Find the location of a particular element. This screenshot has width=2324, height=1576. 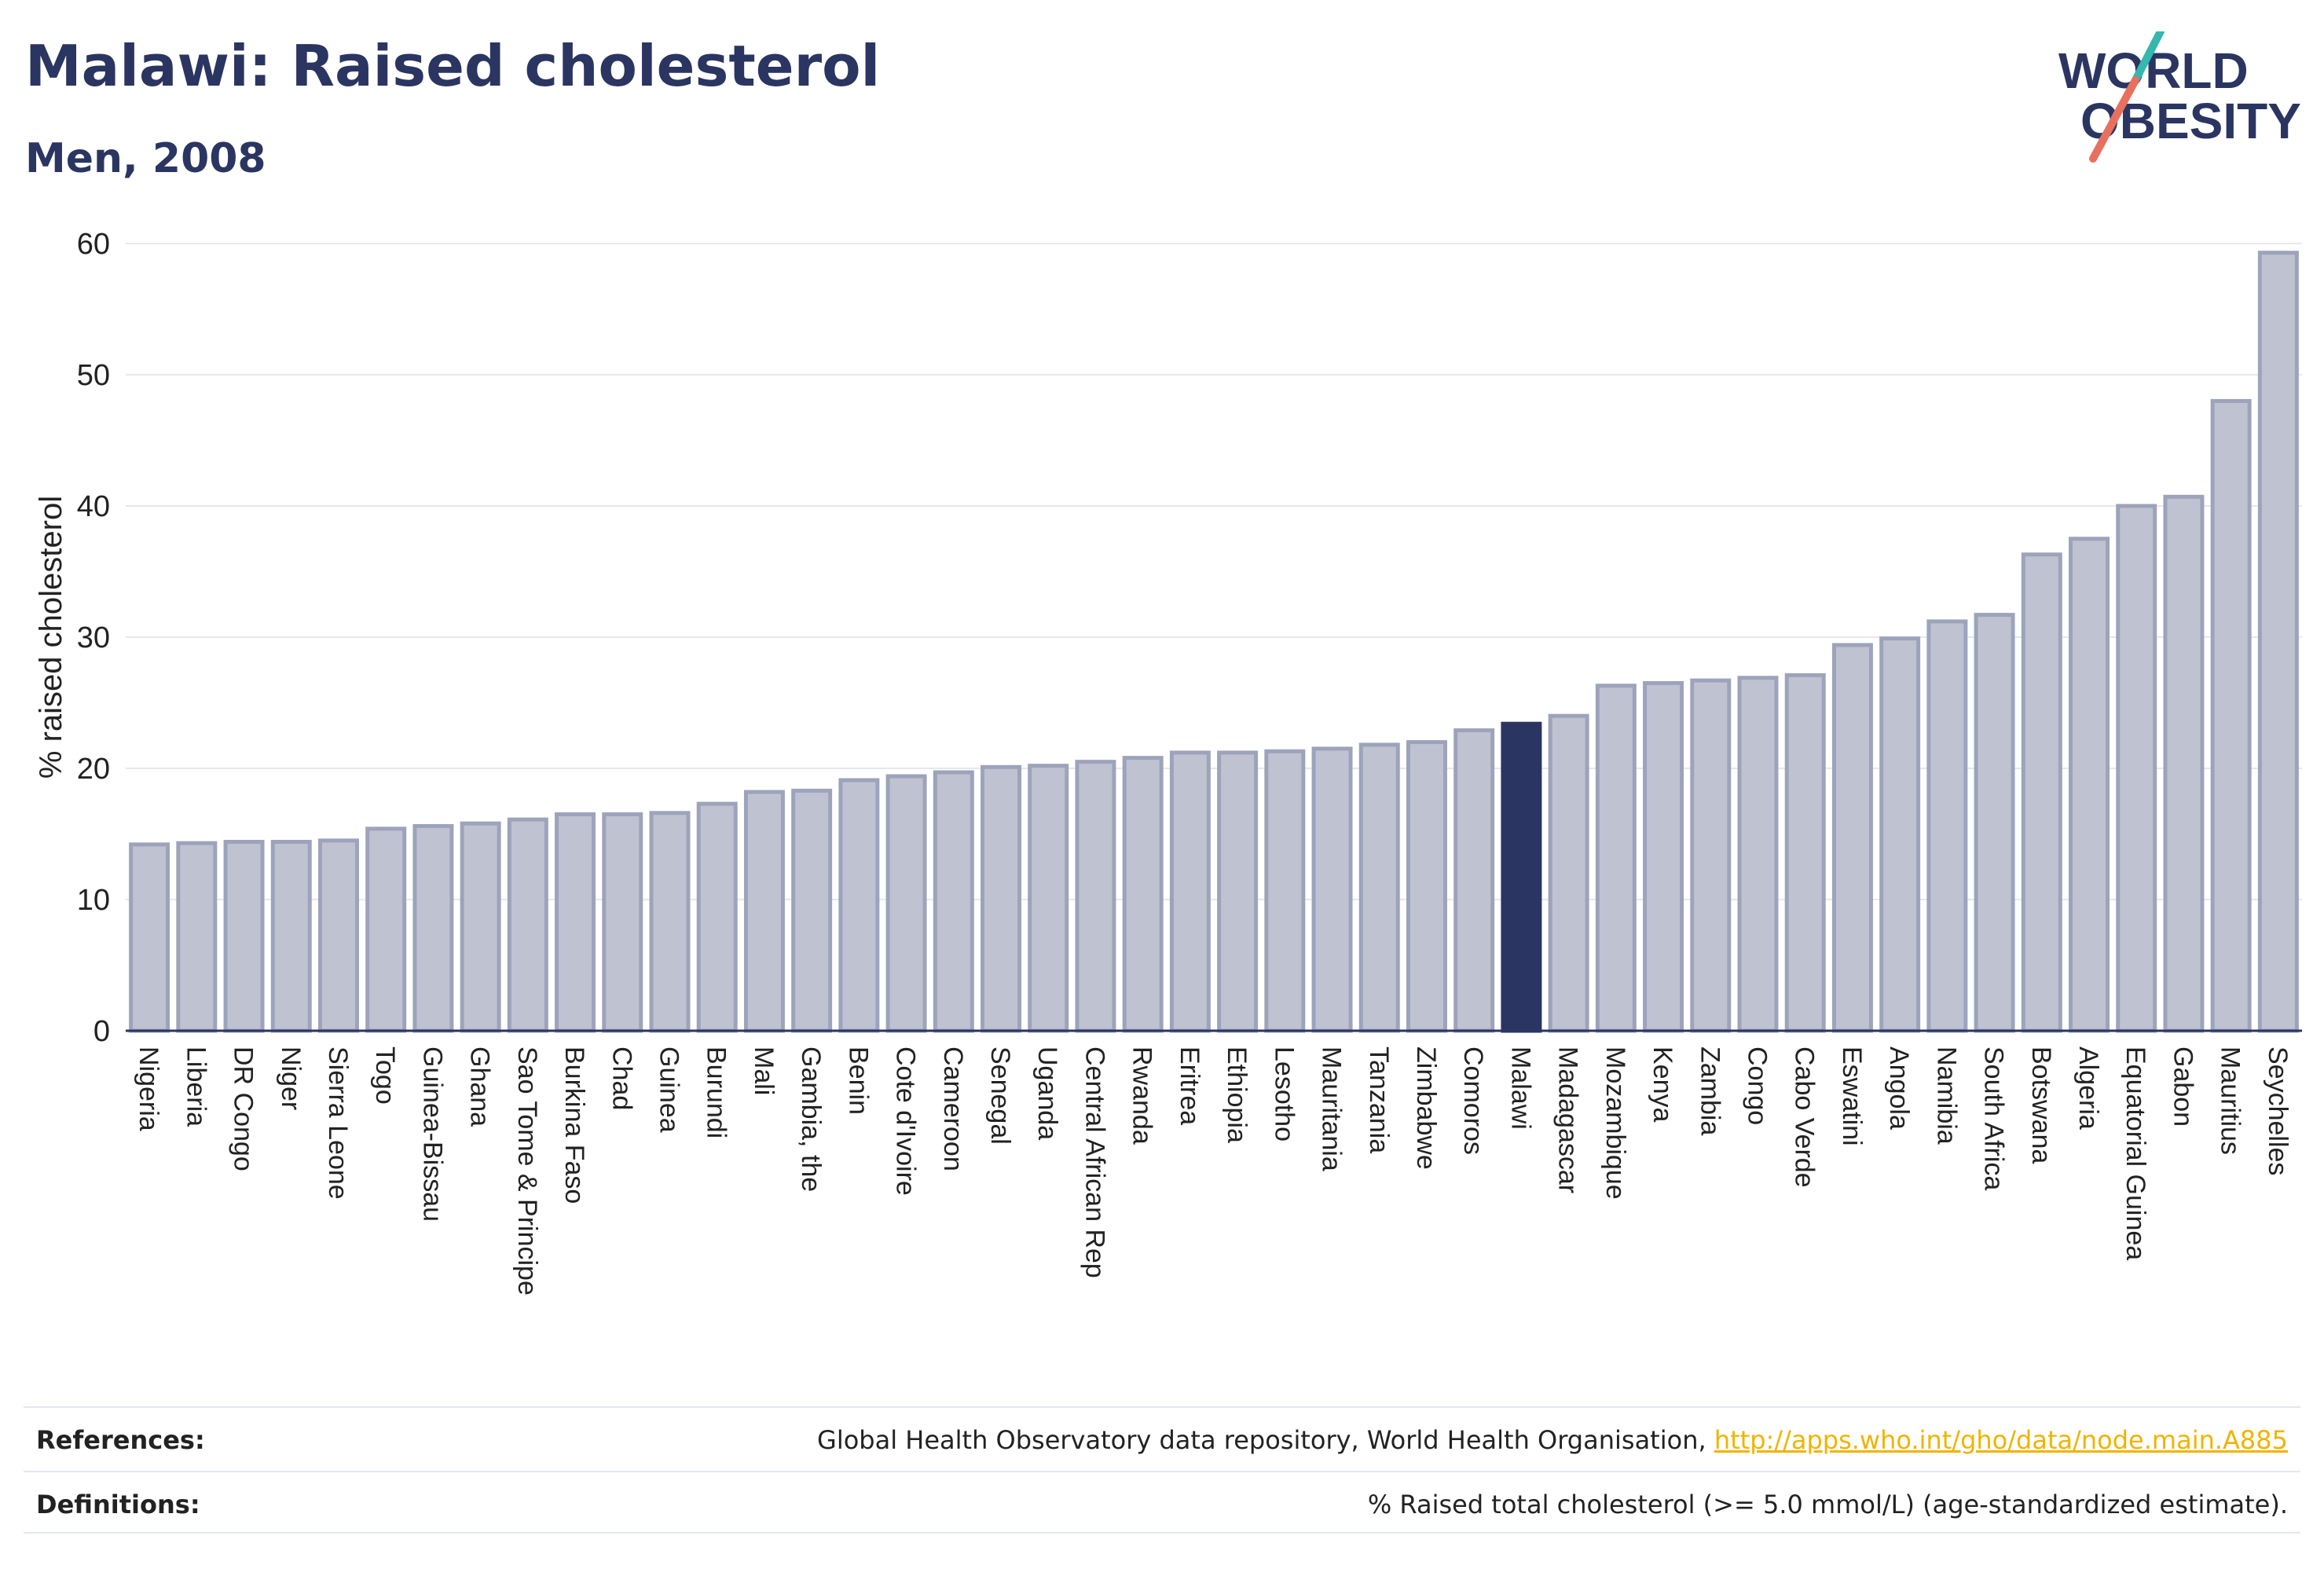

x-tick-label: Algeria is located at coordinates (2088, 1088).